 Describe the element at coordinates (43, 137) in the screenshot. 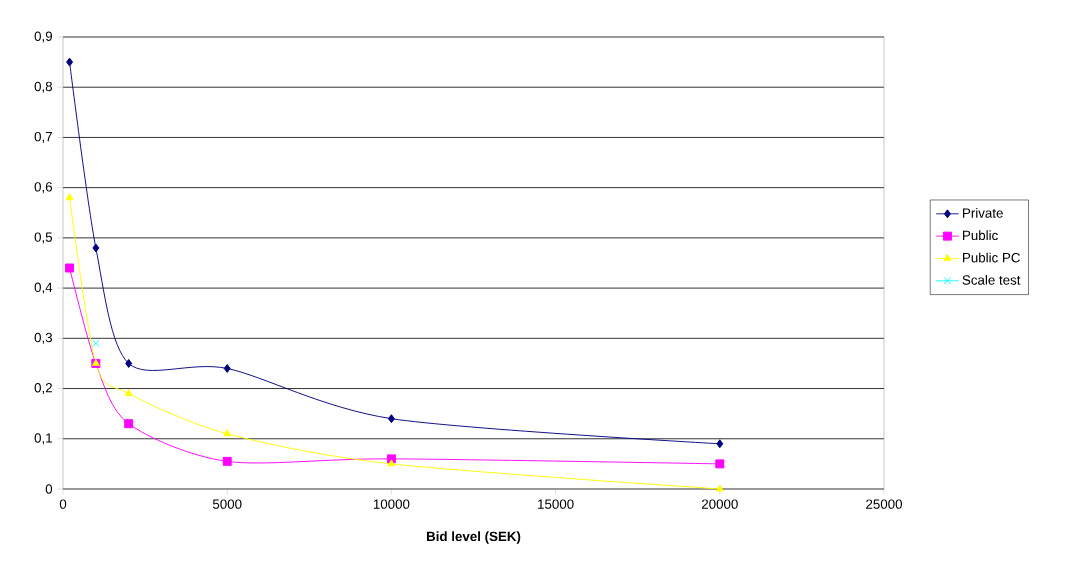

I see `y-tick-label: 0,7` at that location.